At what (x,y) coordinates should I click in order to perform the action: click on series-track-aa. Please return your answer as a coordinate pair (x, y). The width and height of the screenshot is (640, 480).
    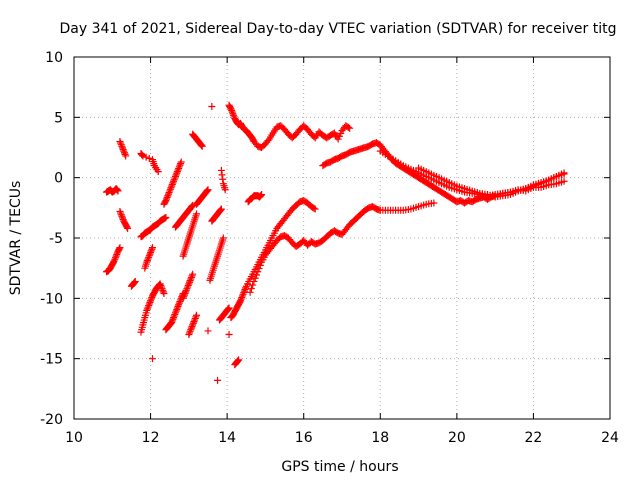
    Looking at the image, I should click on (443, 173).